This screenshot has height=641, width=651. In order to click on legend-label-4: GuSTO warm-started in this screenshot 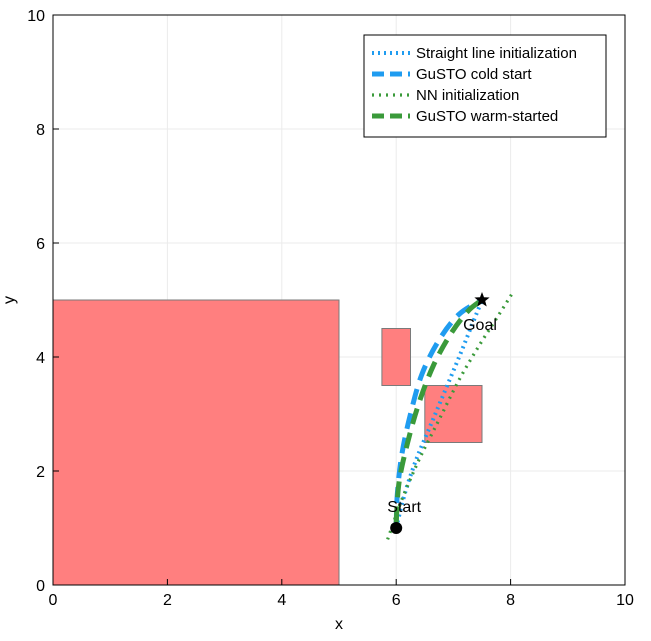, I will do `click(487, 116)`.